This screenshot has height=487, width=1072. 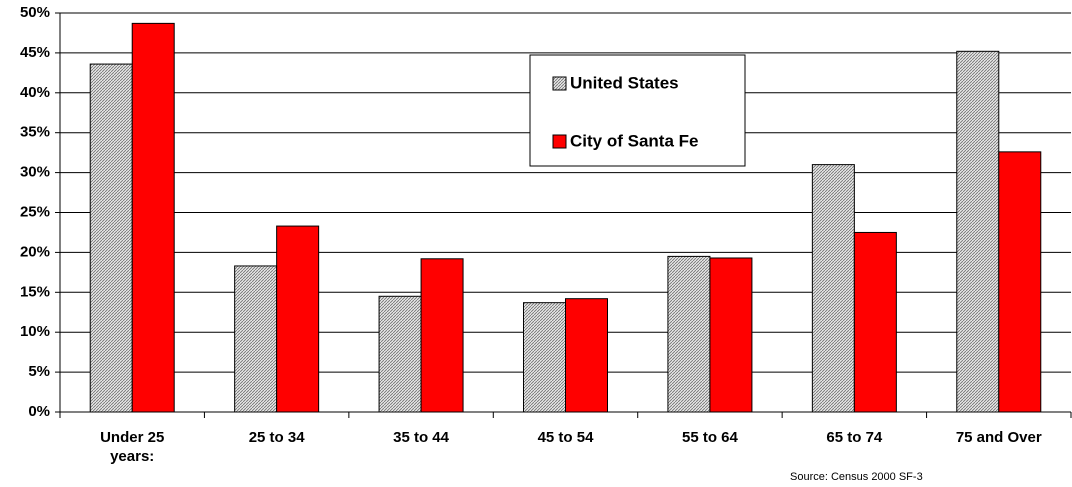 What do you see at coordinates (854, 437) in the screenshot?
I see `x-tick-label: 65 to 74` at bounding box center [854, 437].